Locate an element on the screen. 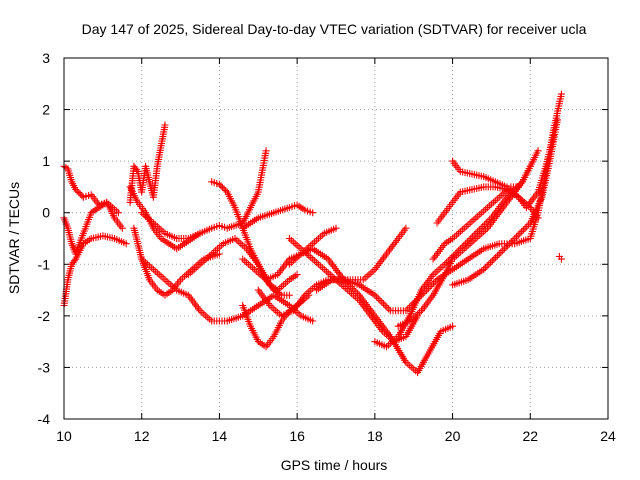 The width and height of the screenshot is (640, 480). series-13-points is located at coordinates (278, 216).